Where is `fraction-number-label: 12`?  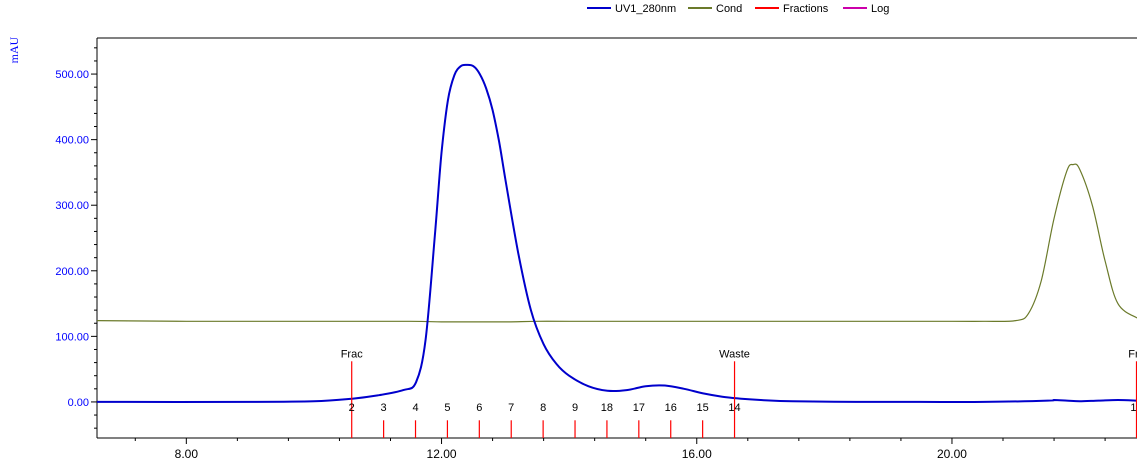 fraction-number-label: 12 is located at coordinates (1133, 408).